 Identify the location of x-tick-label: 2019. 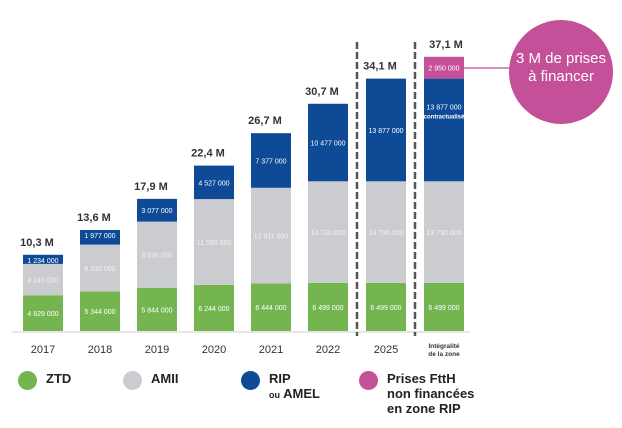
(157, 350).